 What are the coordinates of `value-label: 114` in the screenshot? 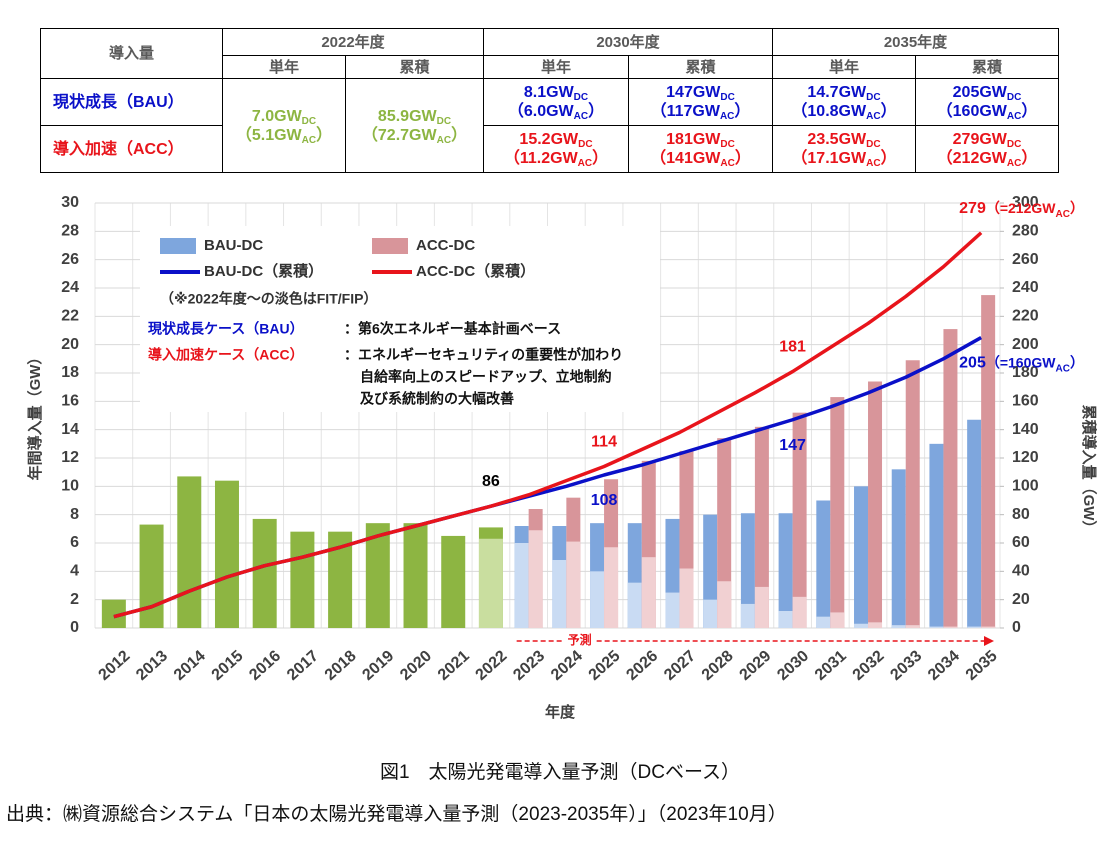 It's located at (604, 442).